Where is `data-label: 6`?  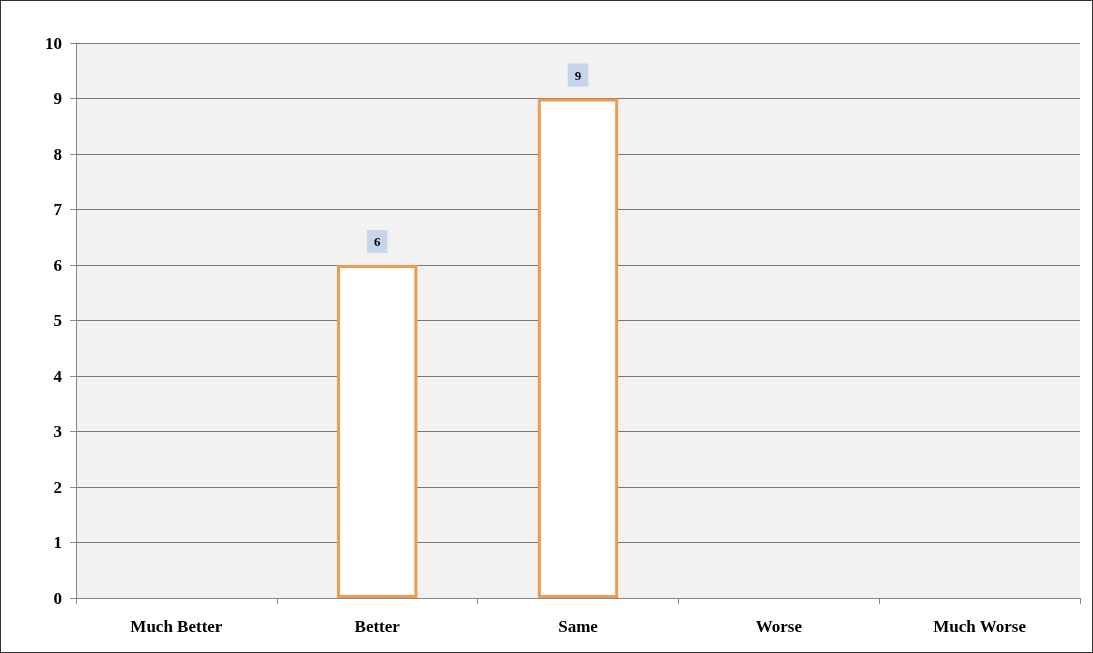 data-label: 6 is located at coordinates (377, 241).